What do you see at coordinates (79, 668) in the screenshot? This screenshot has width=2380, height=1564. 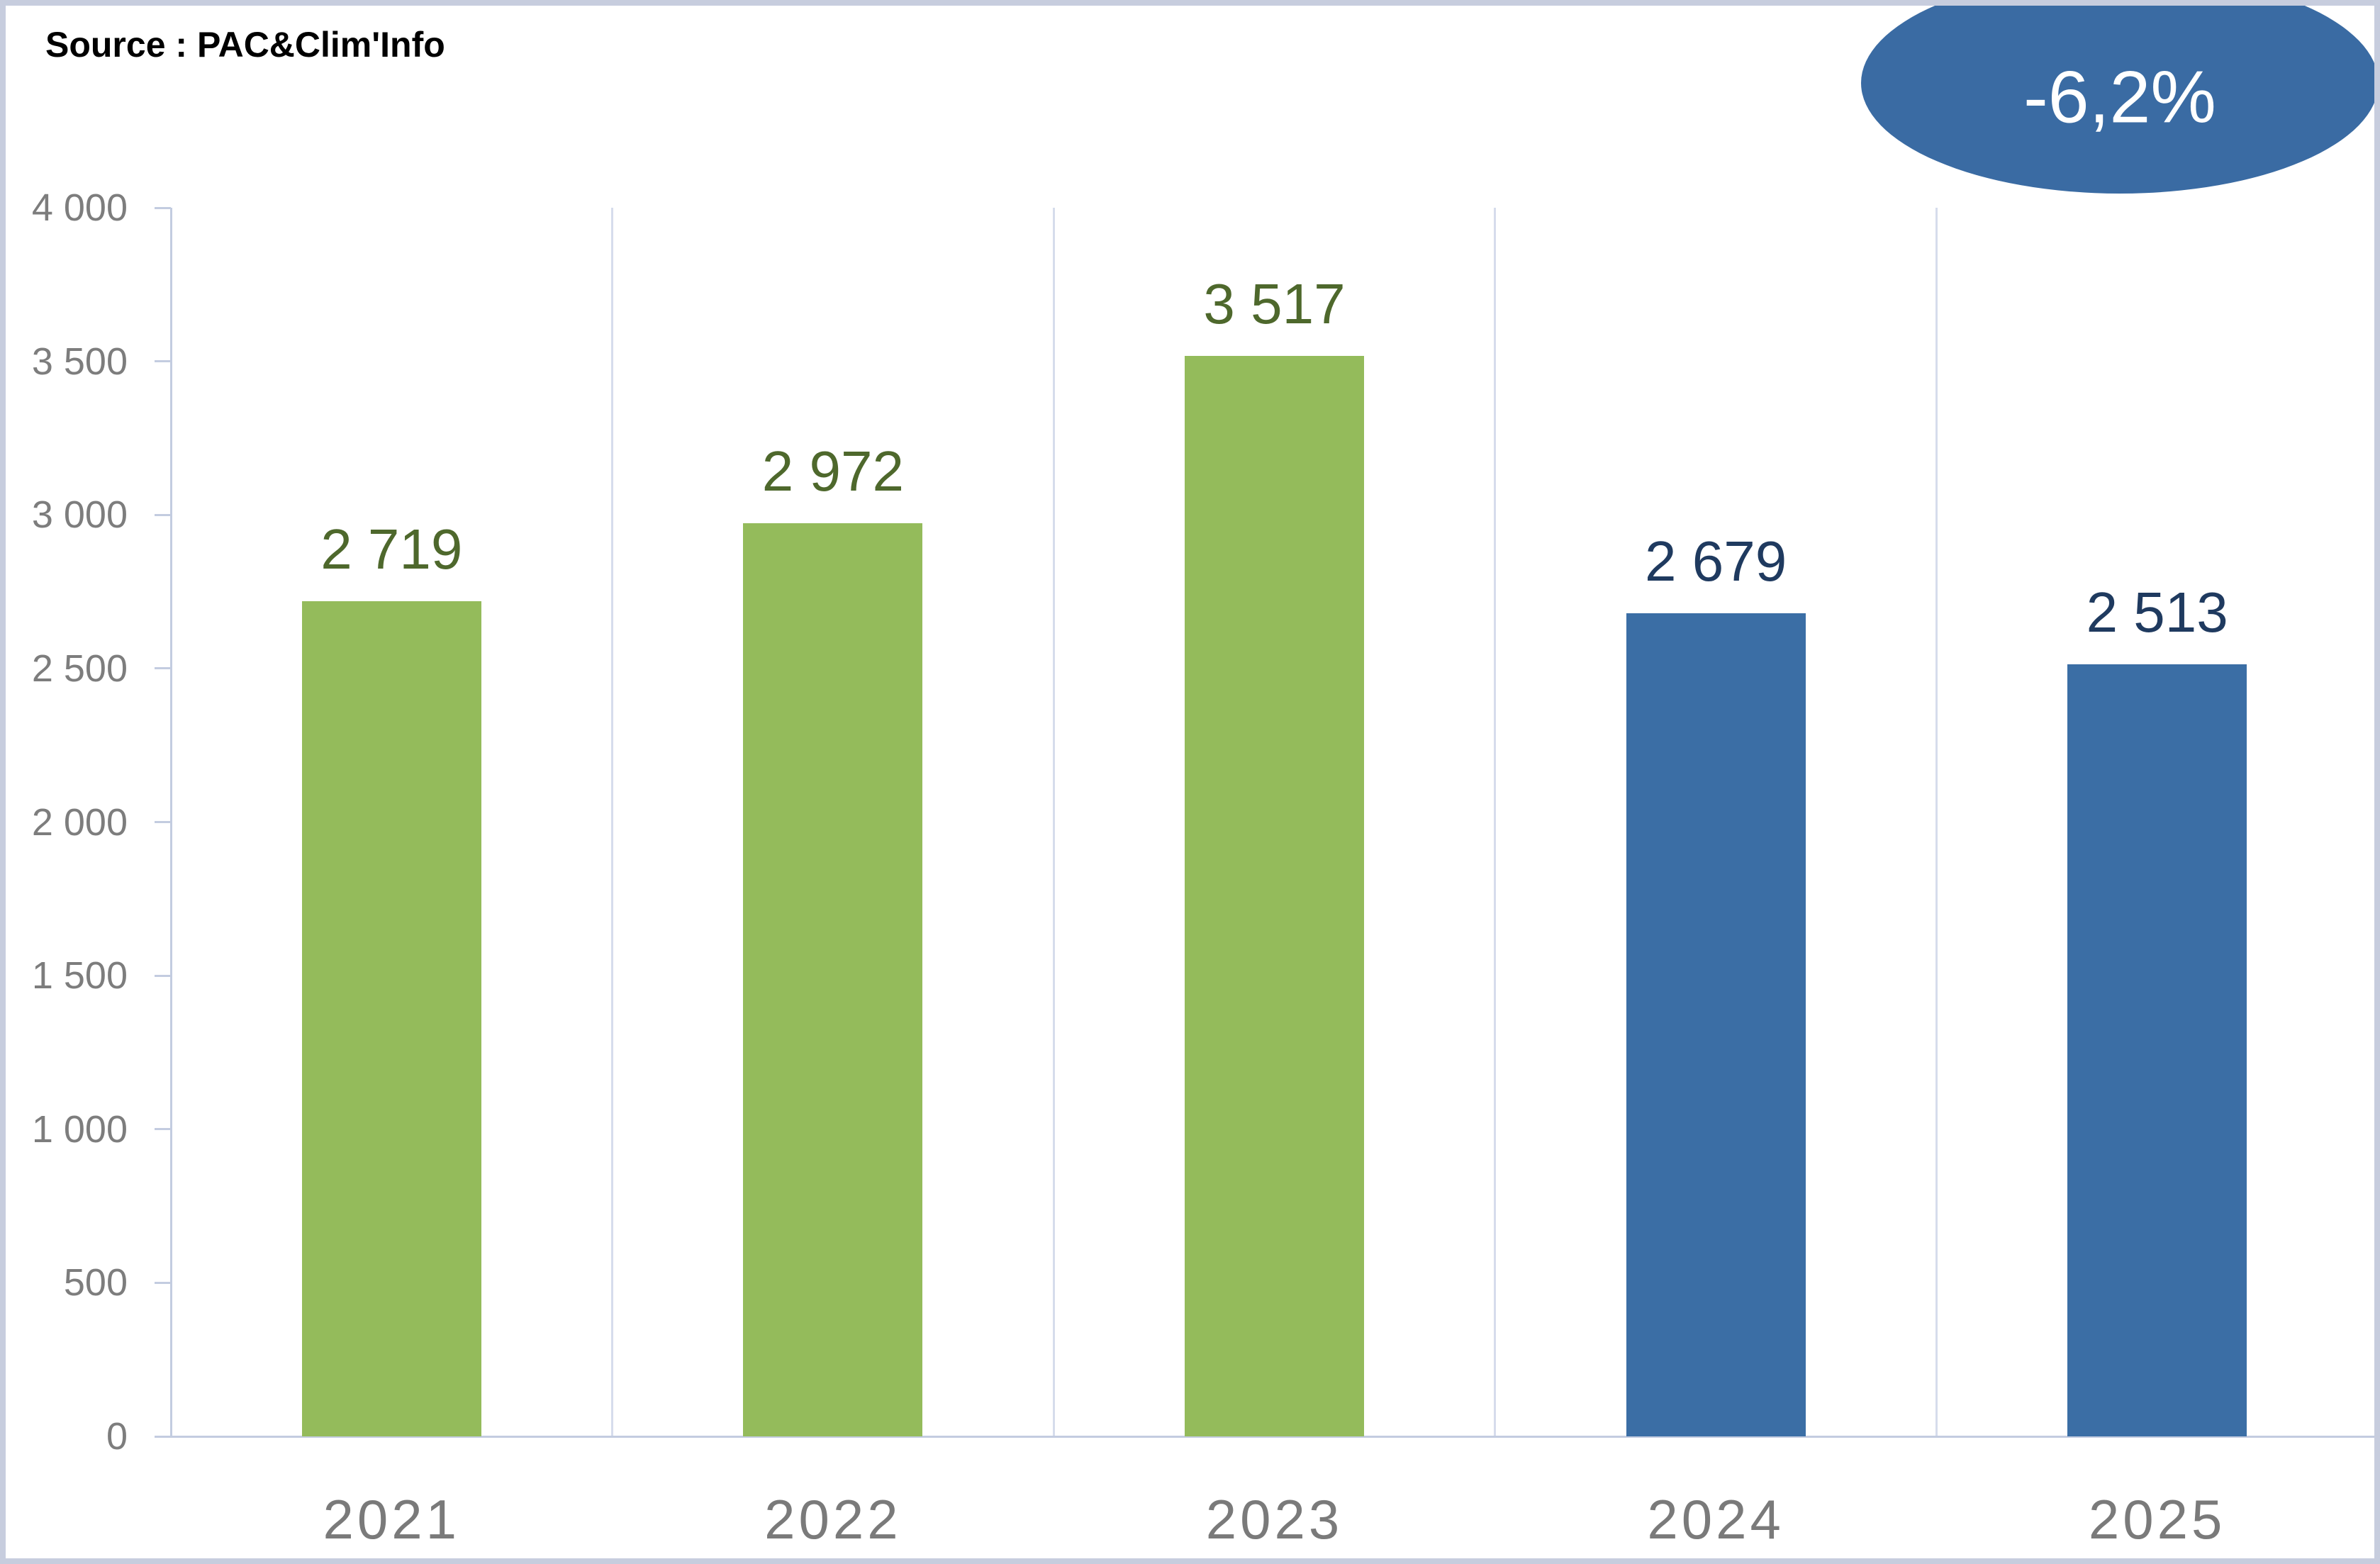 I see `y-tick-label: 2 500` at bounding box center [79, 668].